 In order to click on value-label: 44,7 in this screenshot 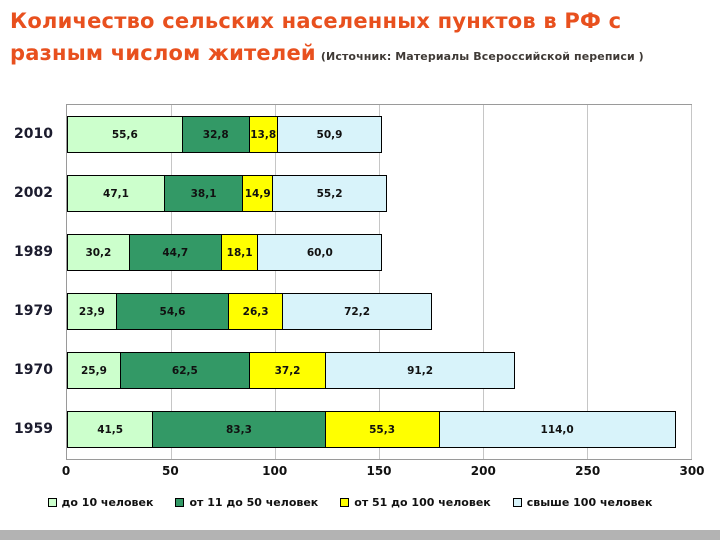, I will do `click(175, 252)`.